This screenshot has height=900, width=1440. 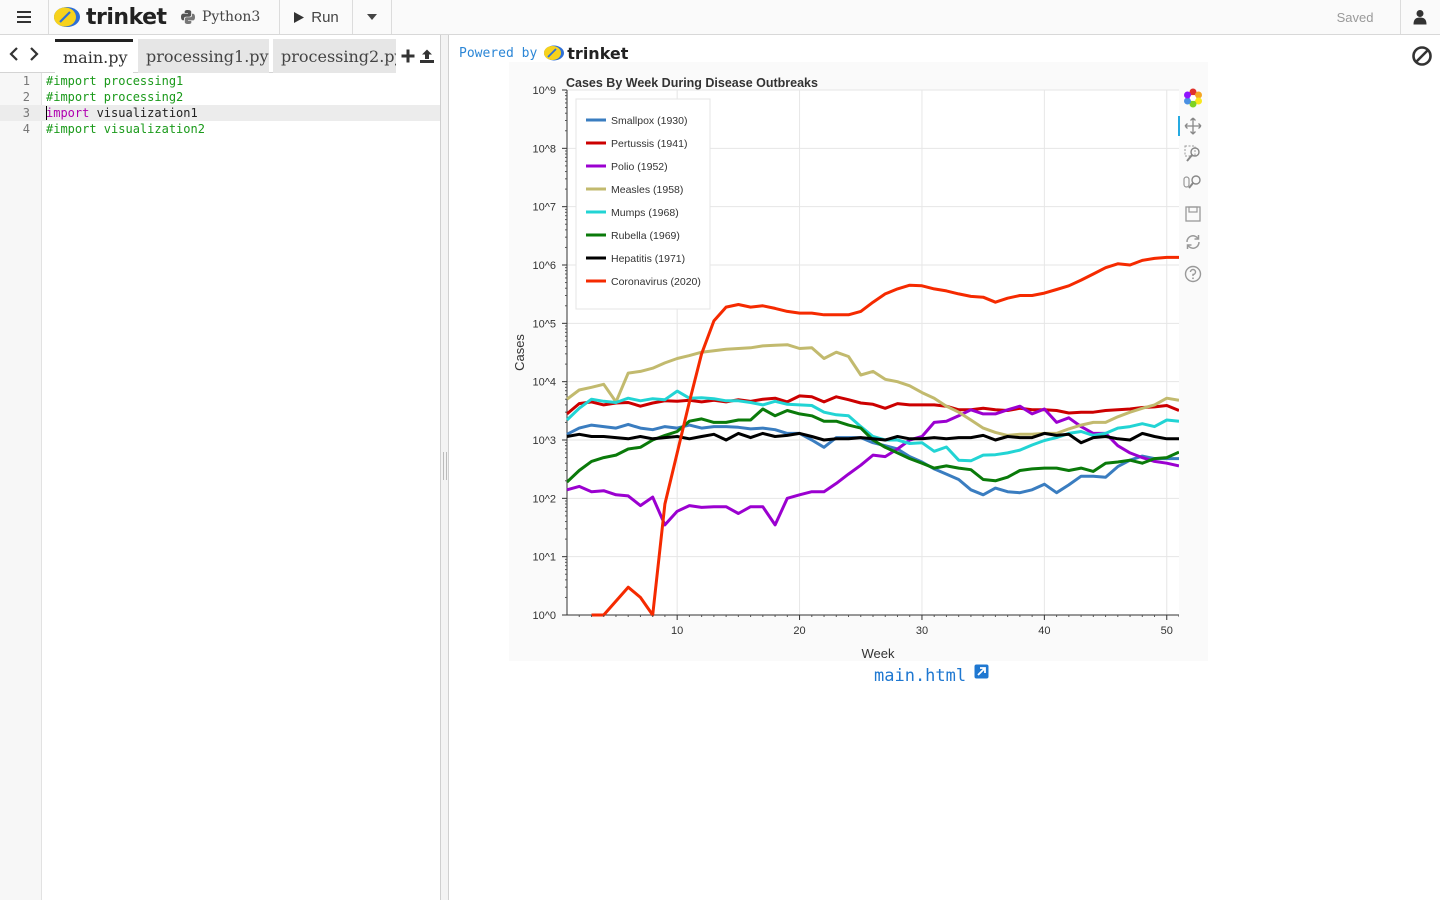 What do you see at coordinates (544, 499) in the screenshot?
I see `y-tick-label: 10^2` at bounding box center [544, 499].